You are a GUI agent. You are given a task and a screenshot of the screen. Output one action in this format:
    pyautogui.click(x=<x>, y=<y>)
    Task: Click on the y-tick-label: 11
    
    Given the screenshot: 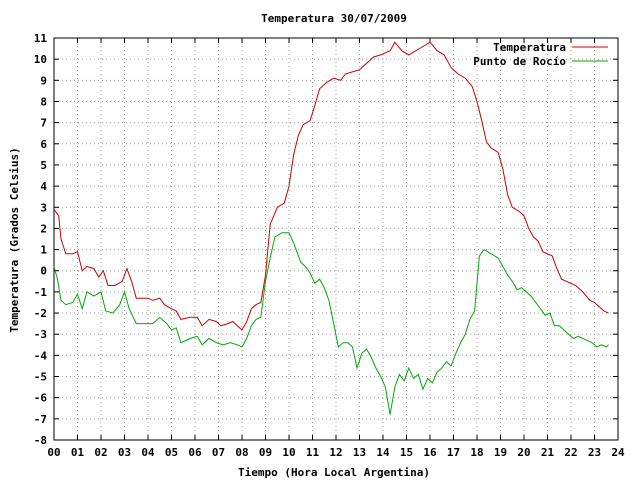 What is the action you would take?
    pyautogui.click(x=41, y=38)
    